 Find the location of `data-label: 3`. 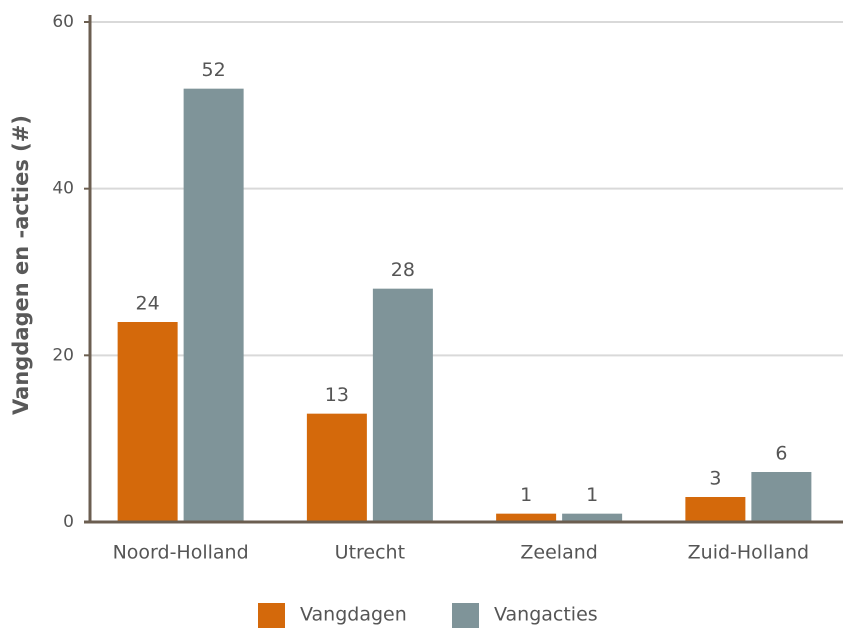

data-label: 3 is located at coordinates (715, 479).